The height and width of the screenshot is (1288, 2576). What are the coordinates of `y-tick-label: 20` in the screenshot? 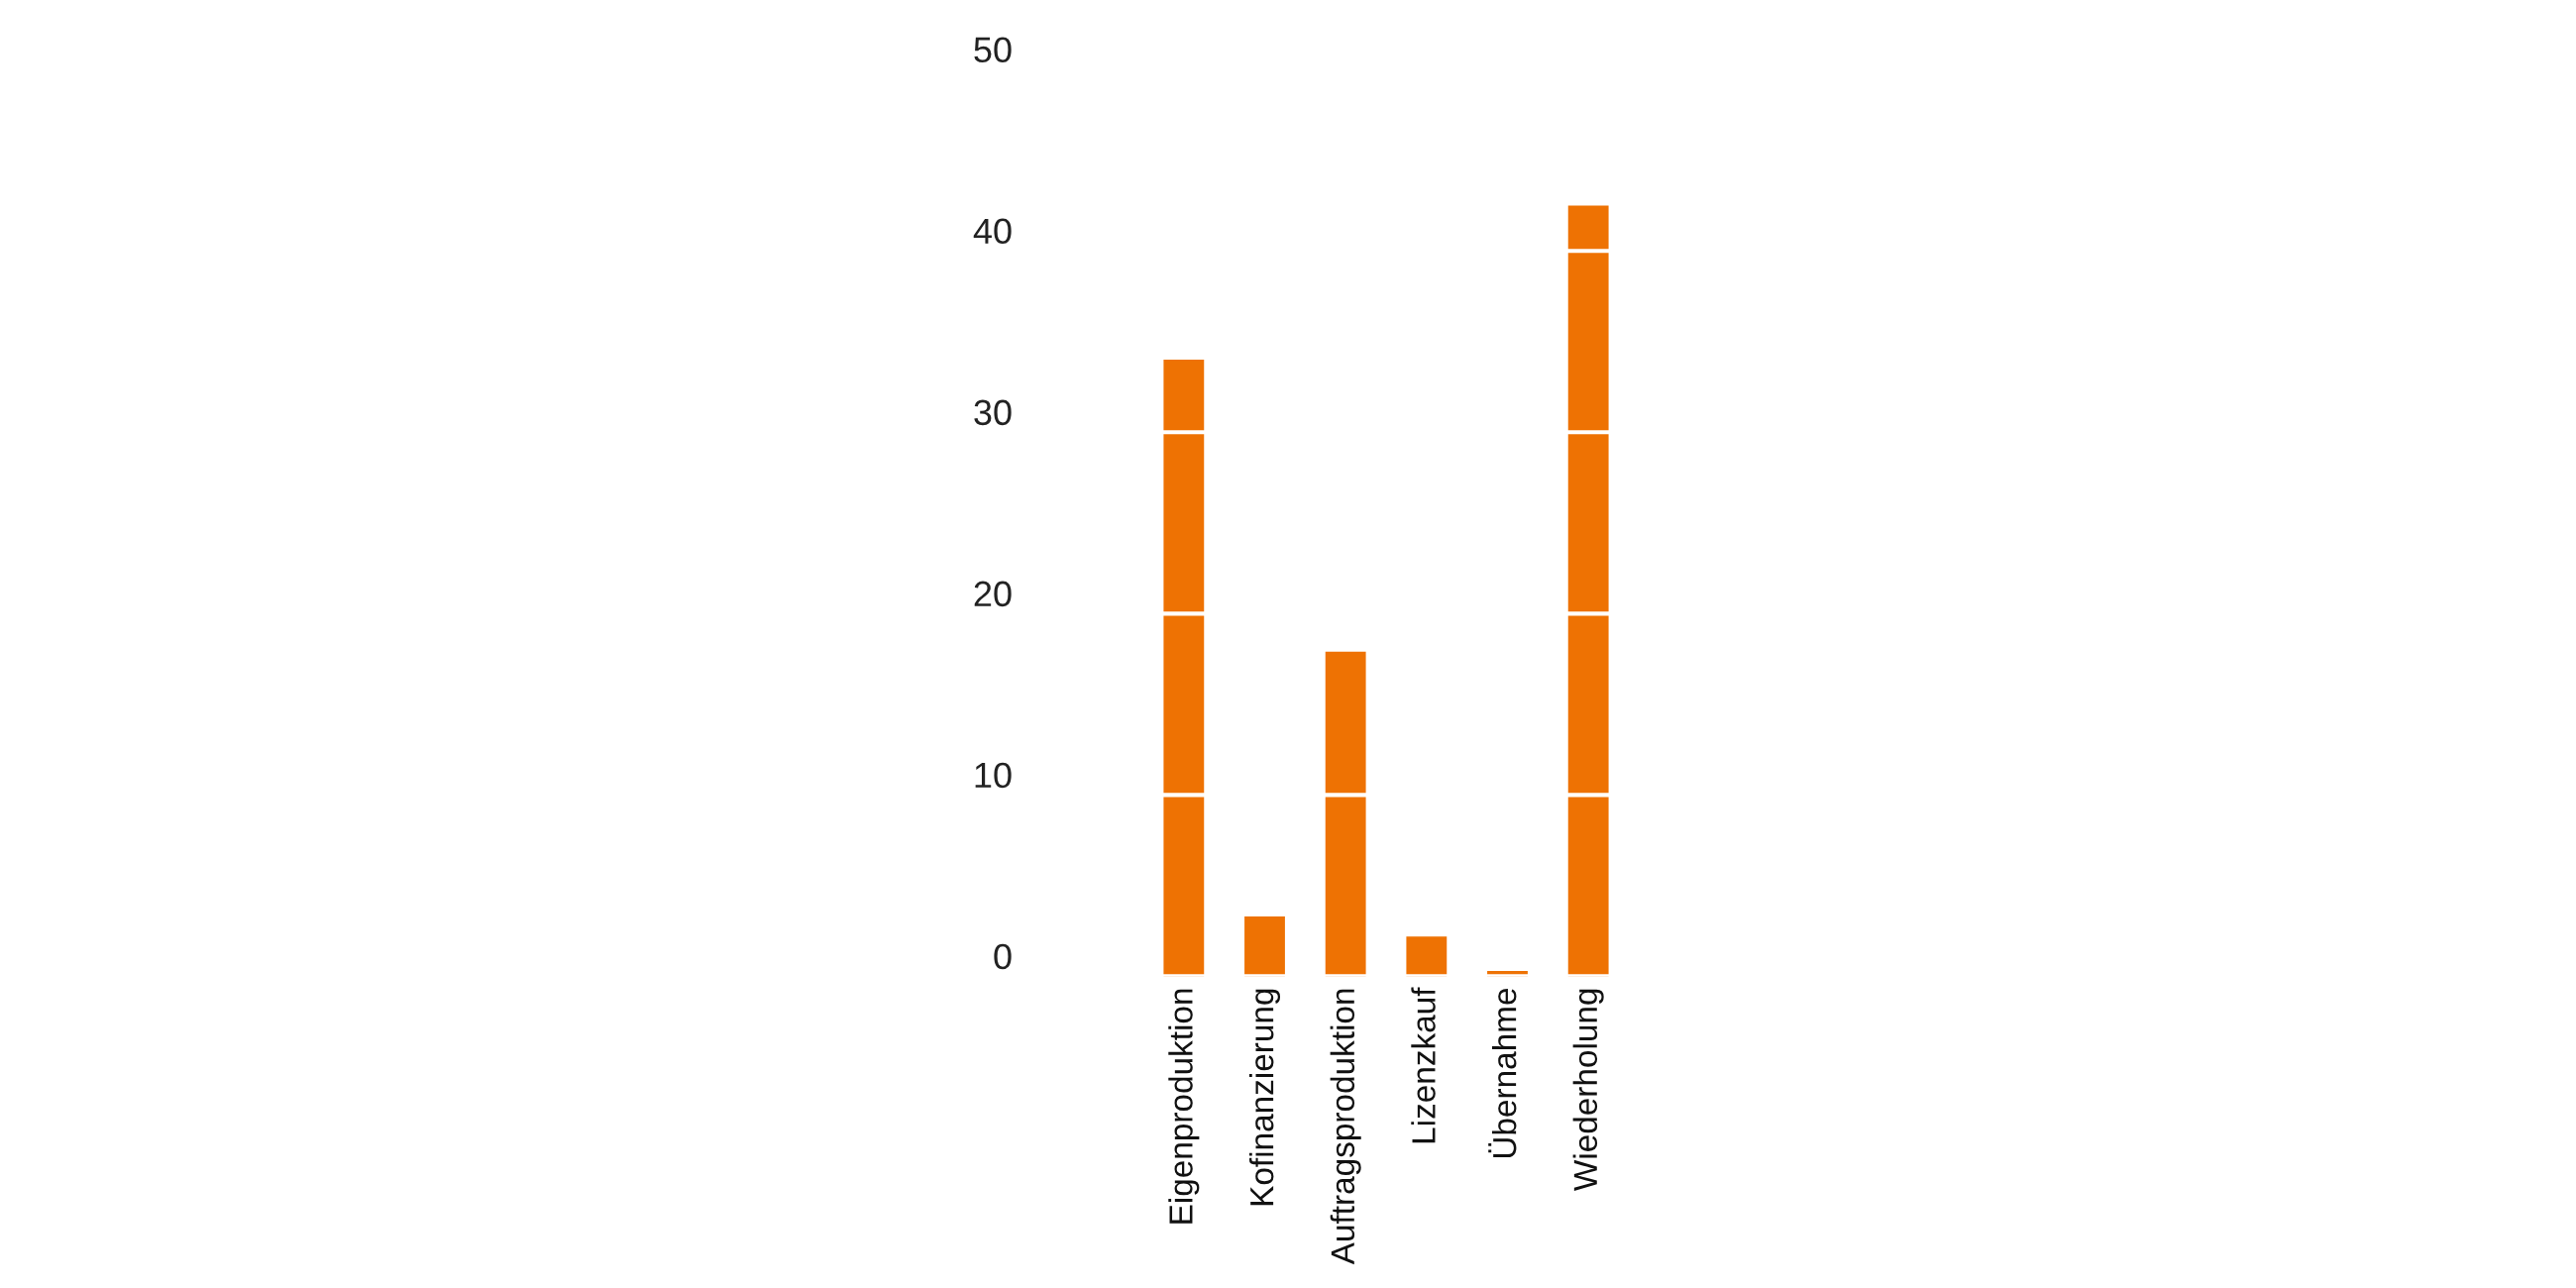 It's located at (993, 594).